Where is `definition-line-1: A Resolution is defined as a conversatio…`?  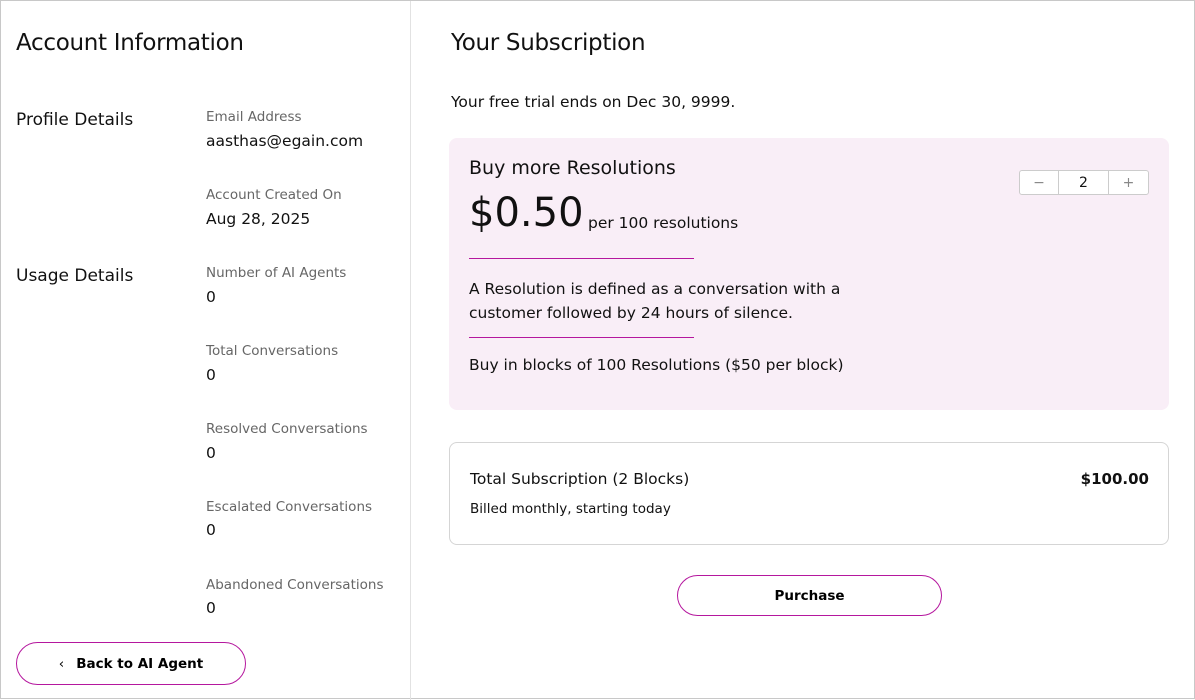 definition-line-1: A Resolution is defined as a conversatio… is located at coordinates (655, 289).